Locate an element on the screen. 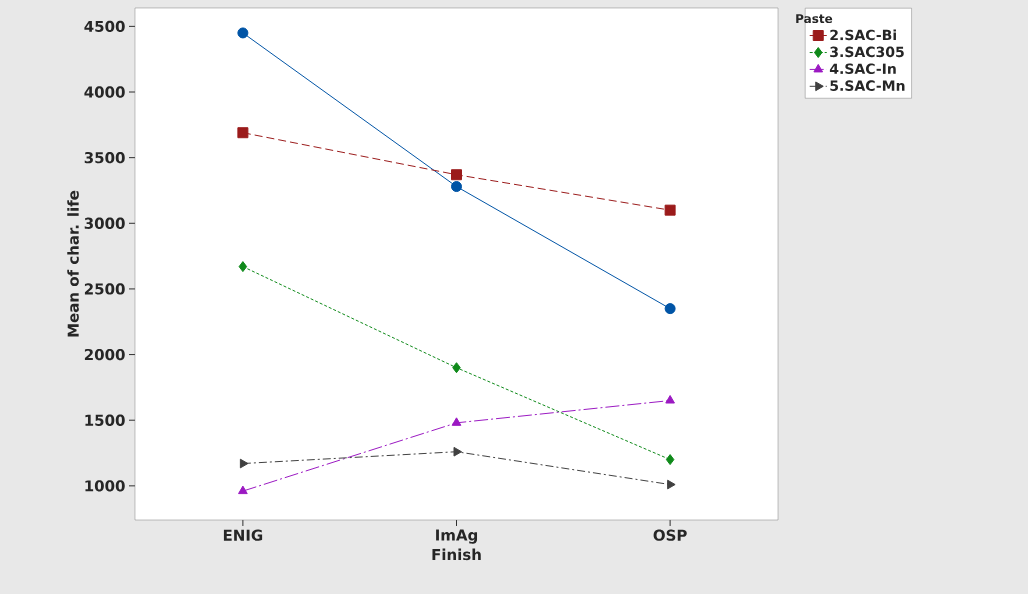 This screenshot has width=1028, height=594. x-tick-label: OSP is located at coordinates (670, 535).